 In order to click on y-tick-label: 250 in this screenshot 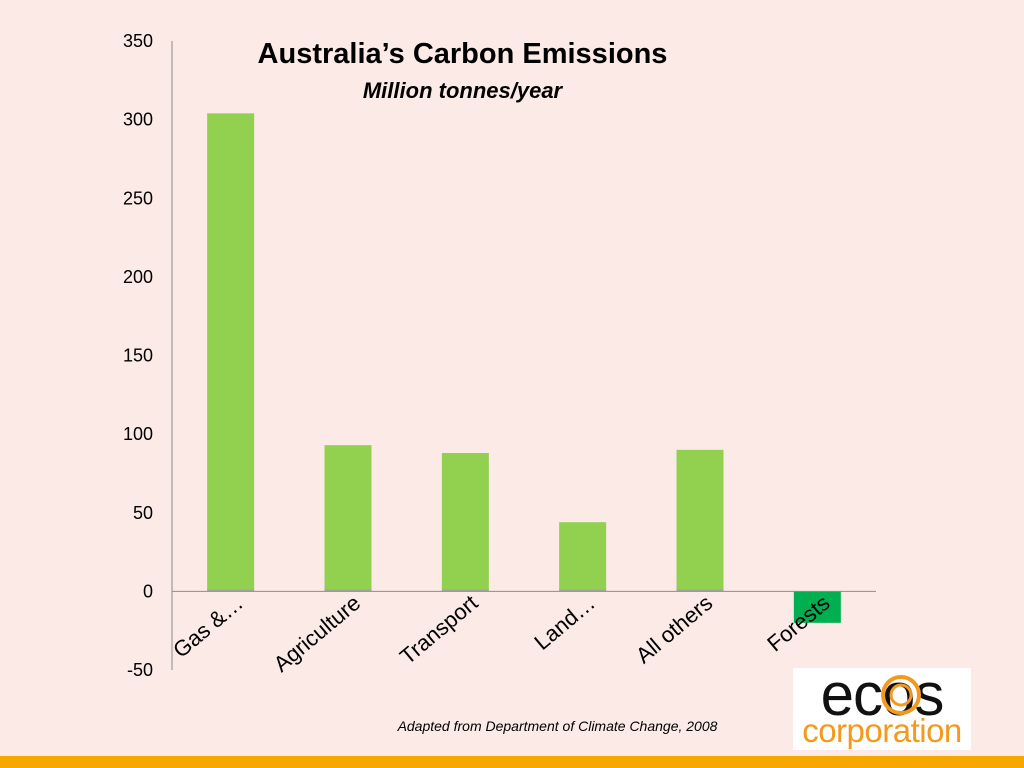, I will do `click(138, 198)`.